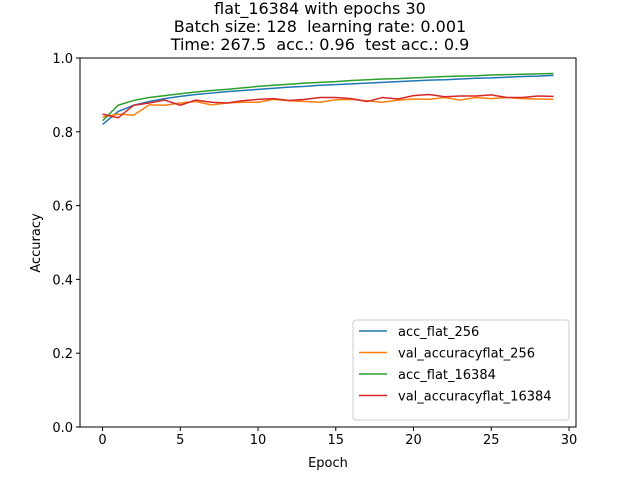 This screenshot has height=480, width=640. I want to click on x-tick-label: 5, so click(180, 440).